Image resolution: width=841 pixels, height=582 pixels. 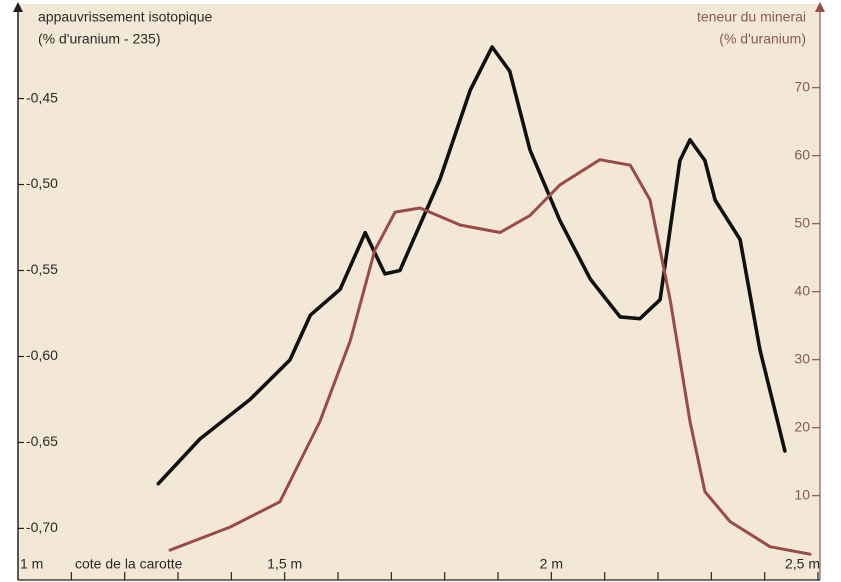 I want to click on y2-tick-label: 30, so click(x=802, y=358).